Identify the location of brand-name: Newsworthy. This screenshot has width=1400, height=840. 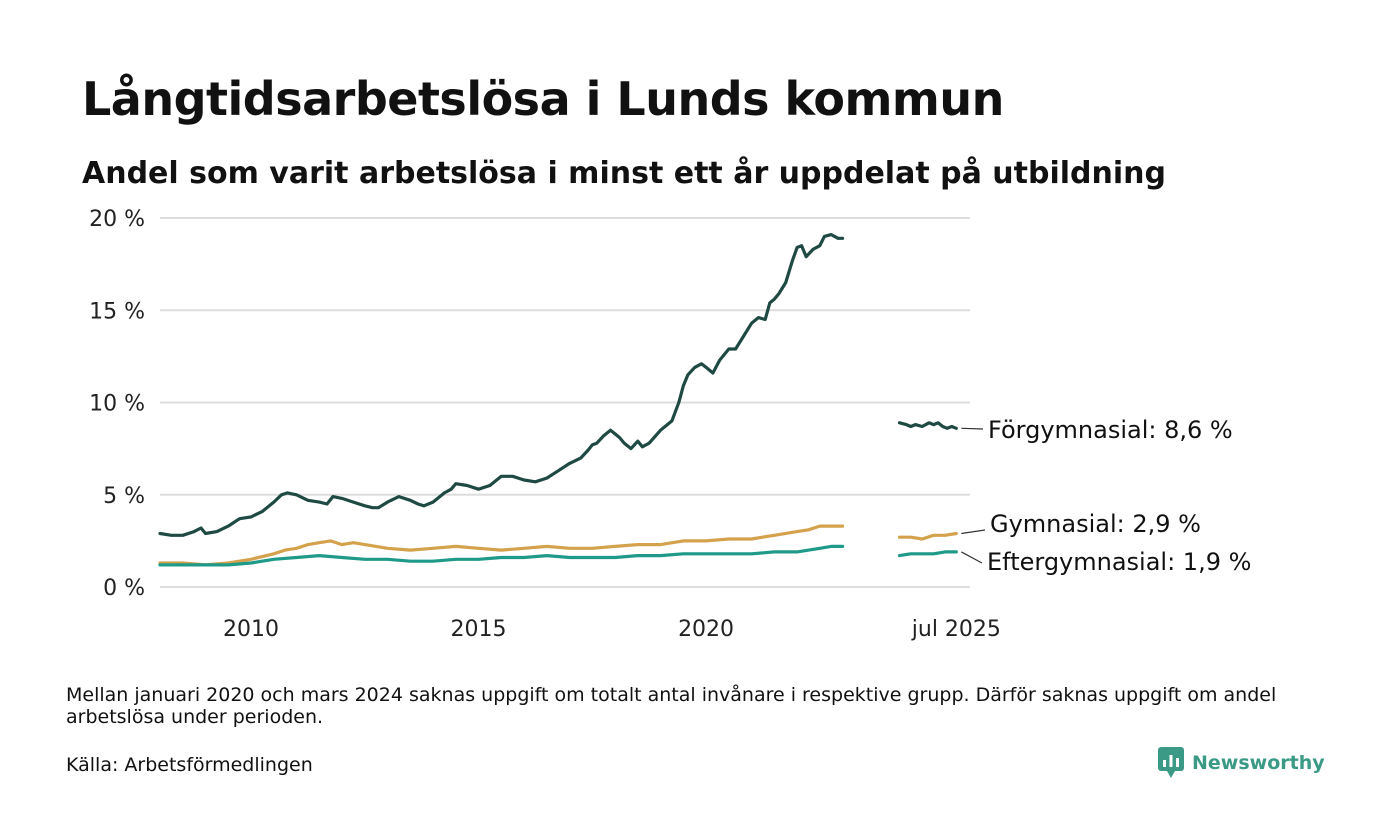
(1258, 763).